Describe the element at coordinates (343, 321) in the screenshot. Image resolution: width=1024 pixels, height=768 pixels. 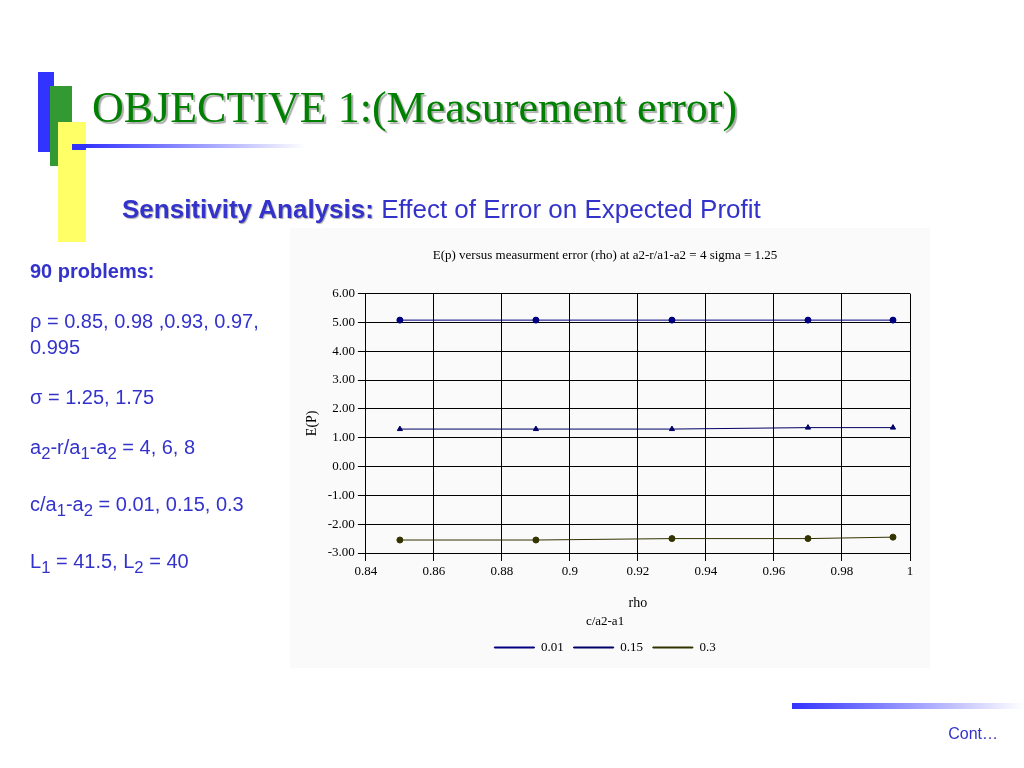
I see `y-tick-label: 5.00` at that location.